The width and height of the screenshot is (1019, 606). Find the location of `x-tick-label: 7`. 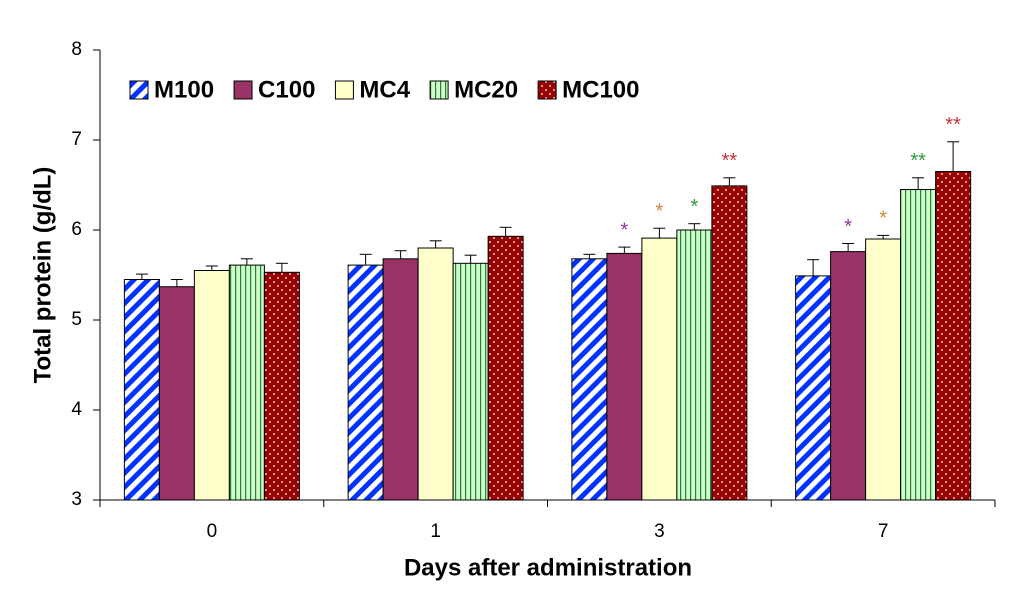

x-tick-label: 7 is located at coordinates (883, 531).